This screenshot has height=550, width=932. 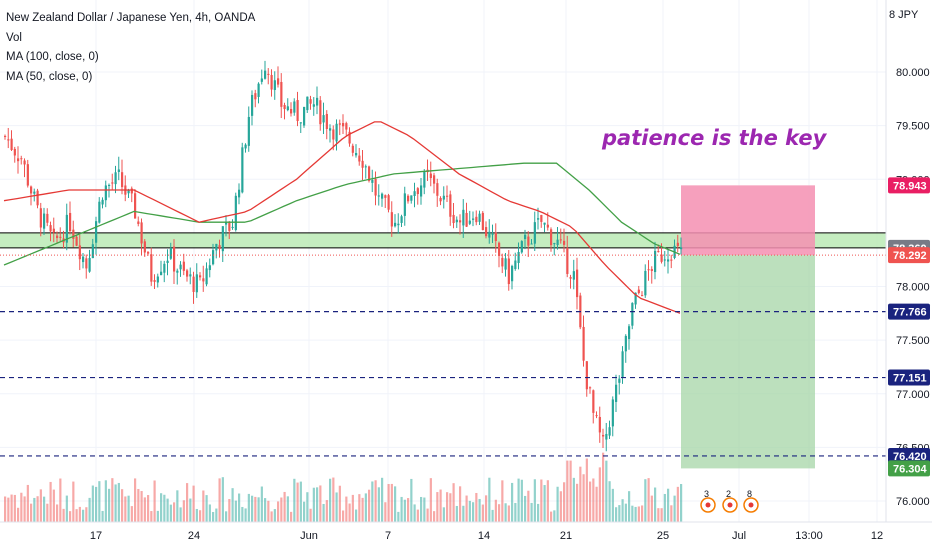 What do you see at coordinates (52, 57) in the screenshot?
I see `legend-ma100: MA (100, close, 0)` at bounding box center [52, 57].